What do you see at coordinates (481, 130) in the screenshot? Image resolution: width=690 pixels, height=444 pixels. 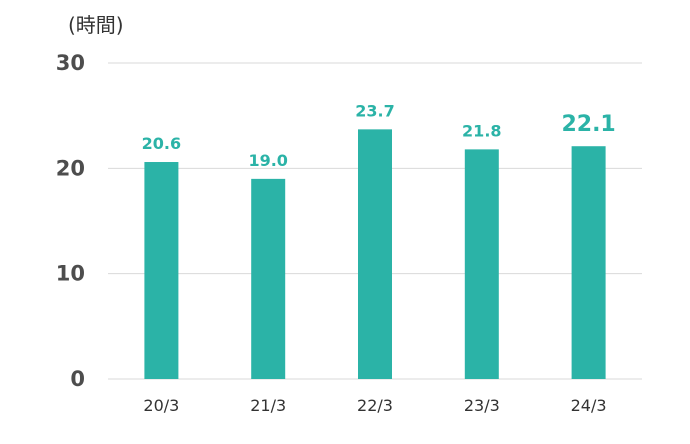 I see `value-label: 21.8` at bounding box center [481, 130].